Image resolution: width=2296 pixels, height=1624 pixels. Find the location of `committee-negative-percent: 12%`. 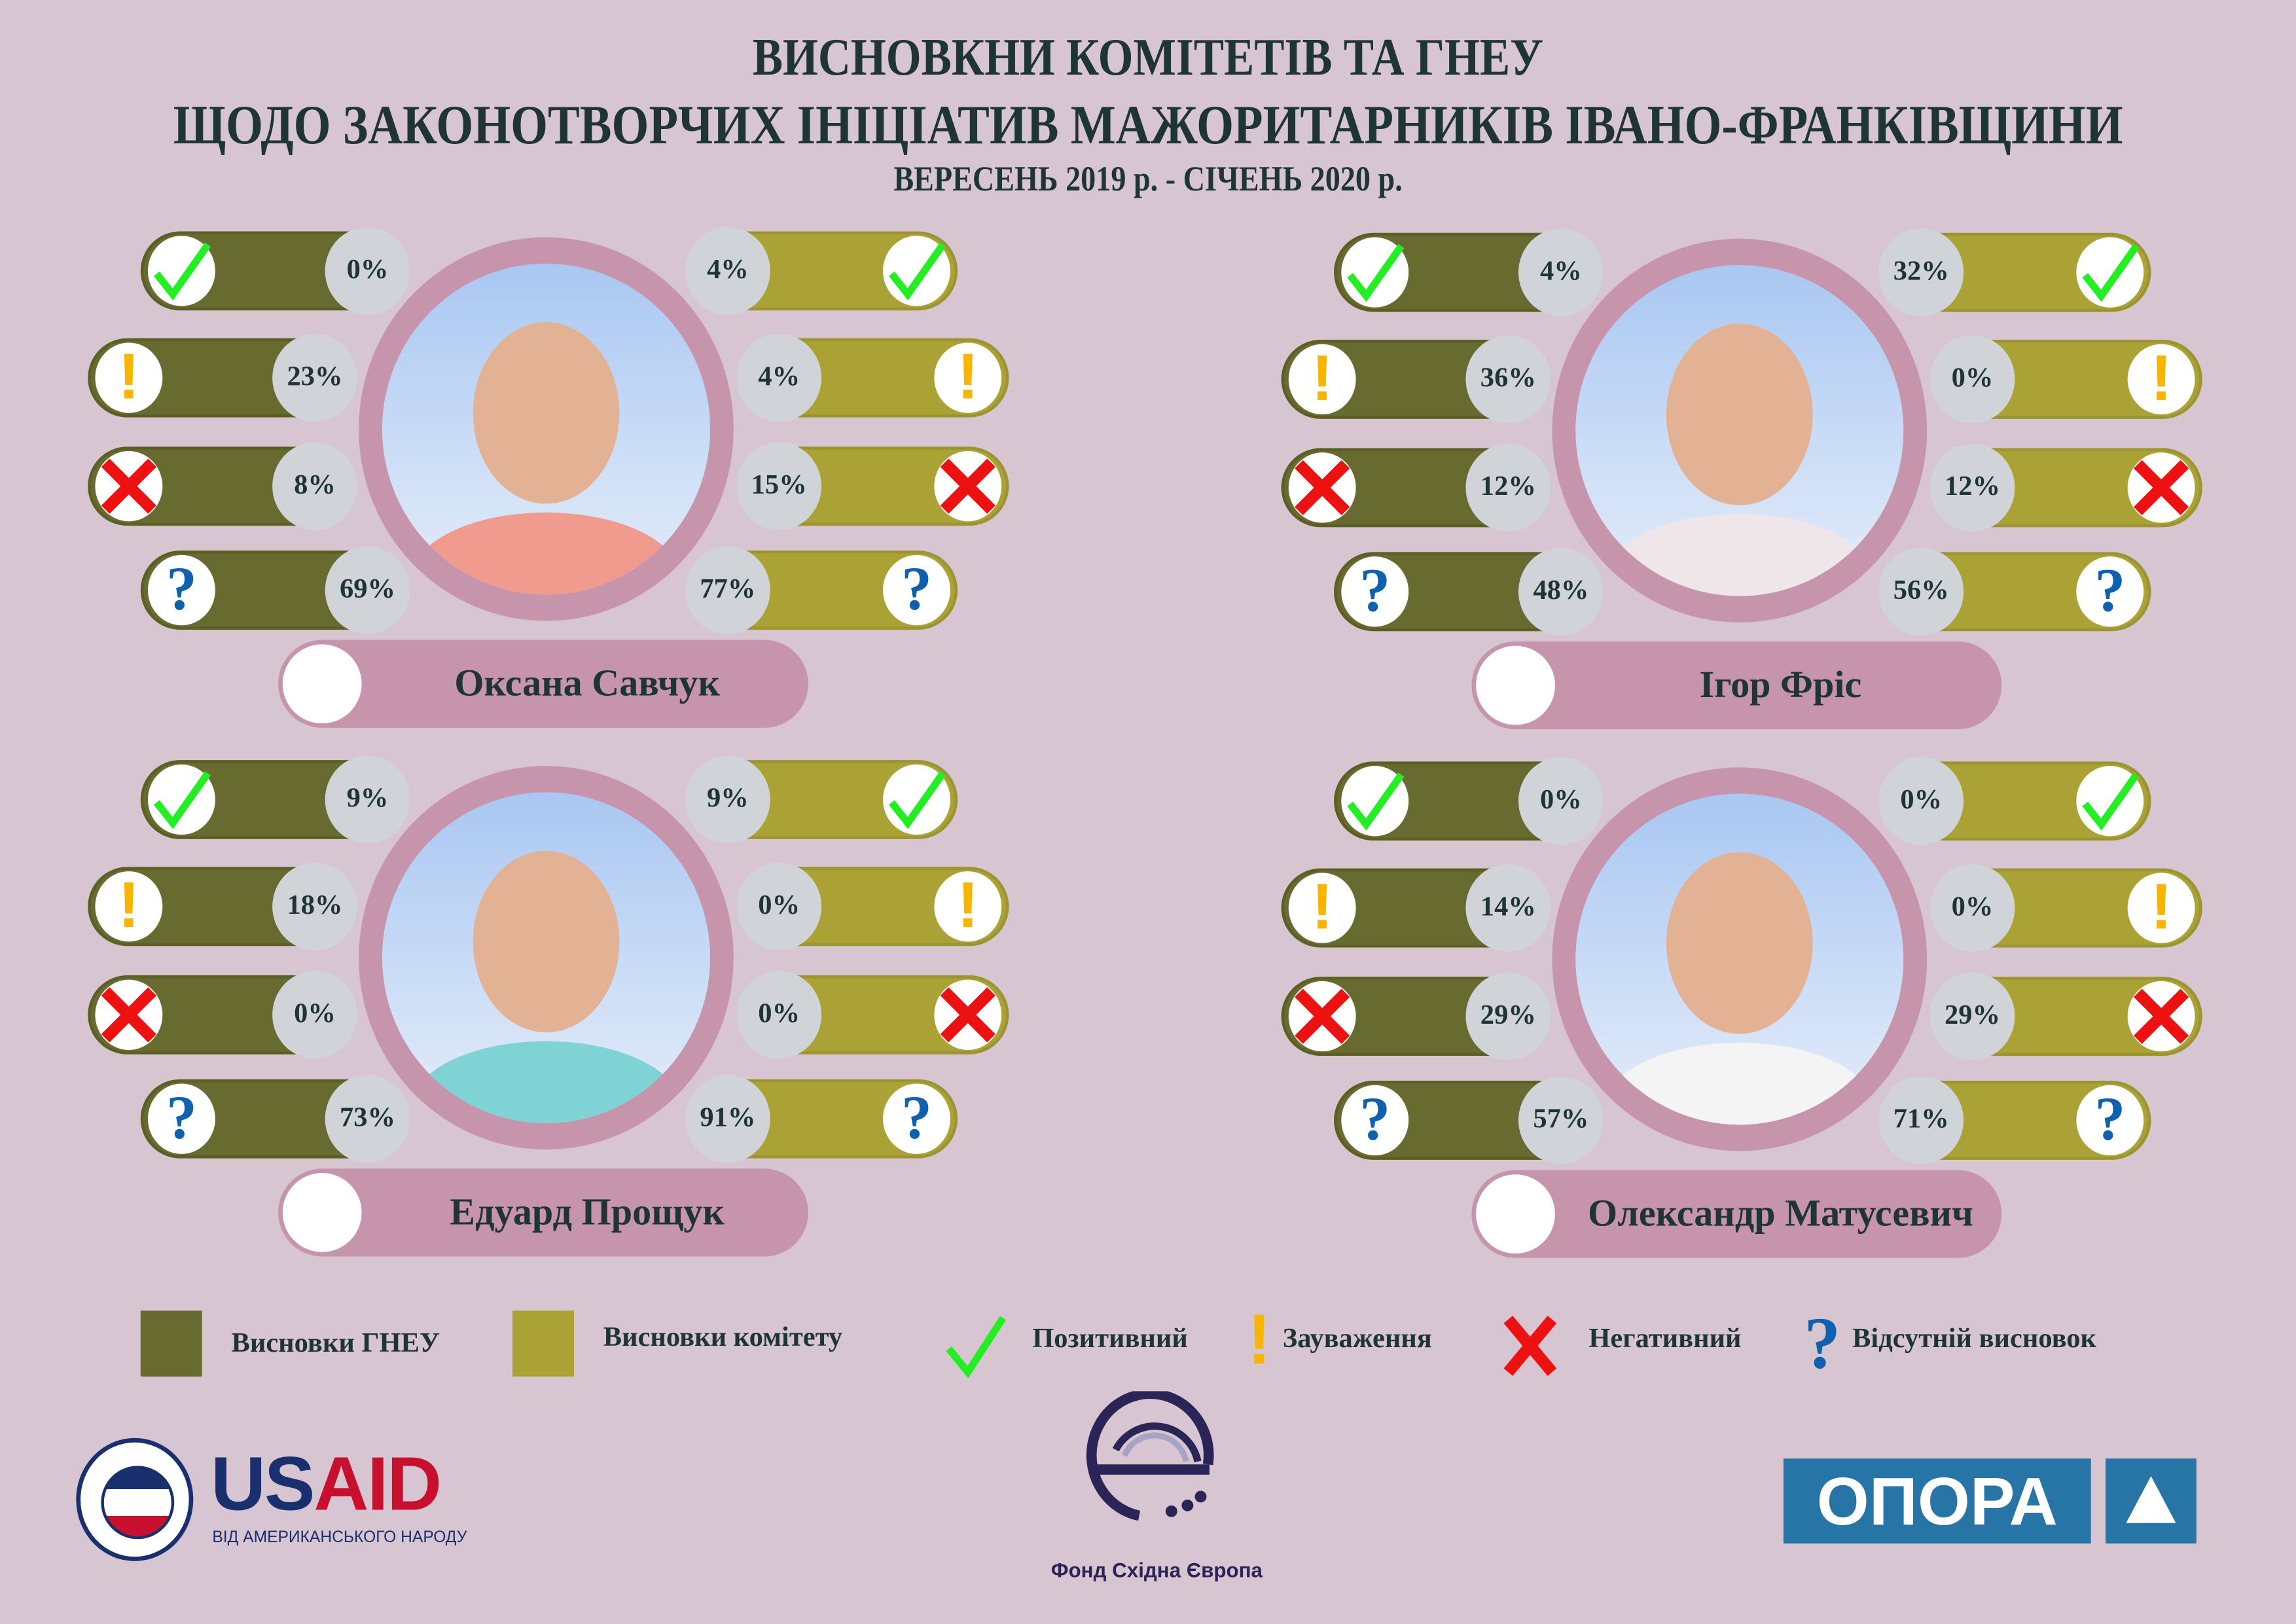

committee-negative-percent: 12% is located at coordinates (1972, 487).